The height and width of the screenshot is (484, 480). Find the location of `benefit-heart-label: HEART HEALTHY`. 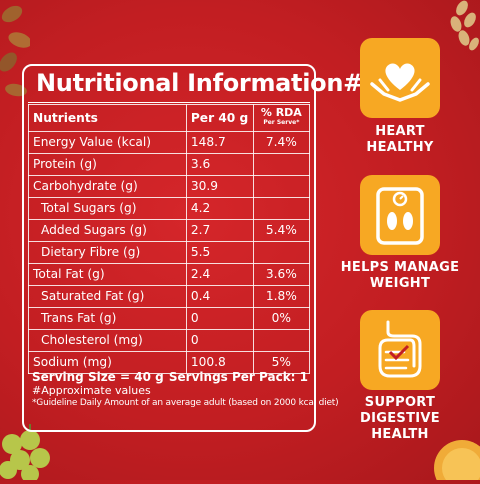

benefit-heart-label: HEART HEALTHY is located at coordinates (400, 140).